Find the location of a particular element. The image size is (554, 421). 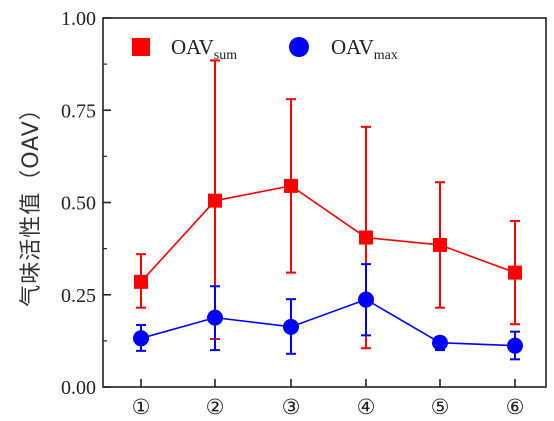

legend-label-max: OAVmax is located at coordinates (364, 49).